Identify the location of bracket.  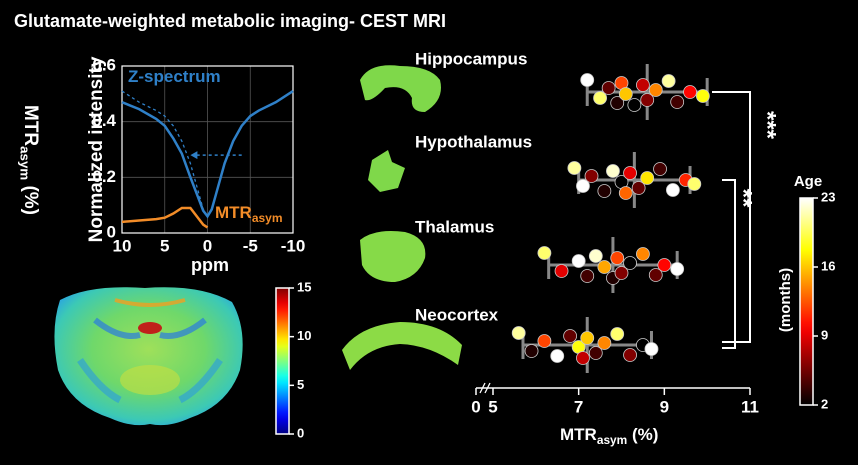
(729, 264).